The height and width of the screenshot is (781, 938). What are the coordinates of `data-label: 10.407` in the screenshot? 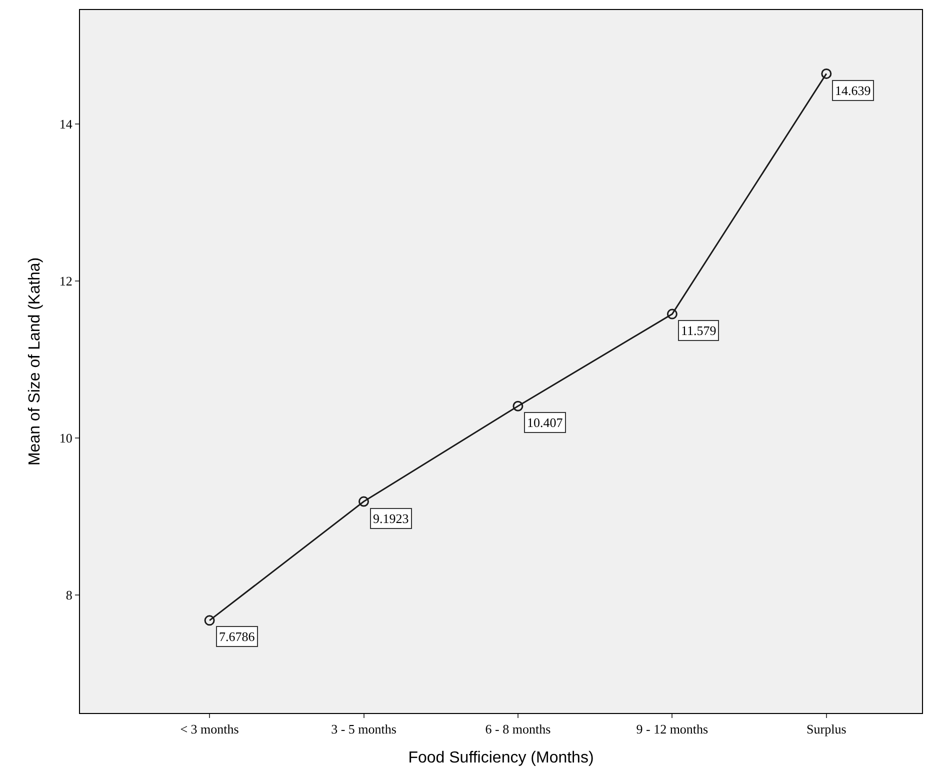 It's located at (545, 422).